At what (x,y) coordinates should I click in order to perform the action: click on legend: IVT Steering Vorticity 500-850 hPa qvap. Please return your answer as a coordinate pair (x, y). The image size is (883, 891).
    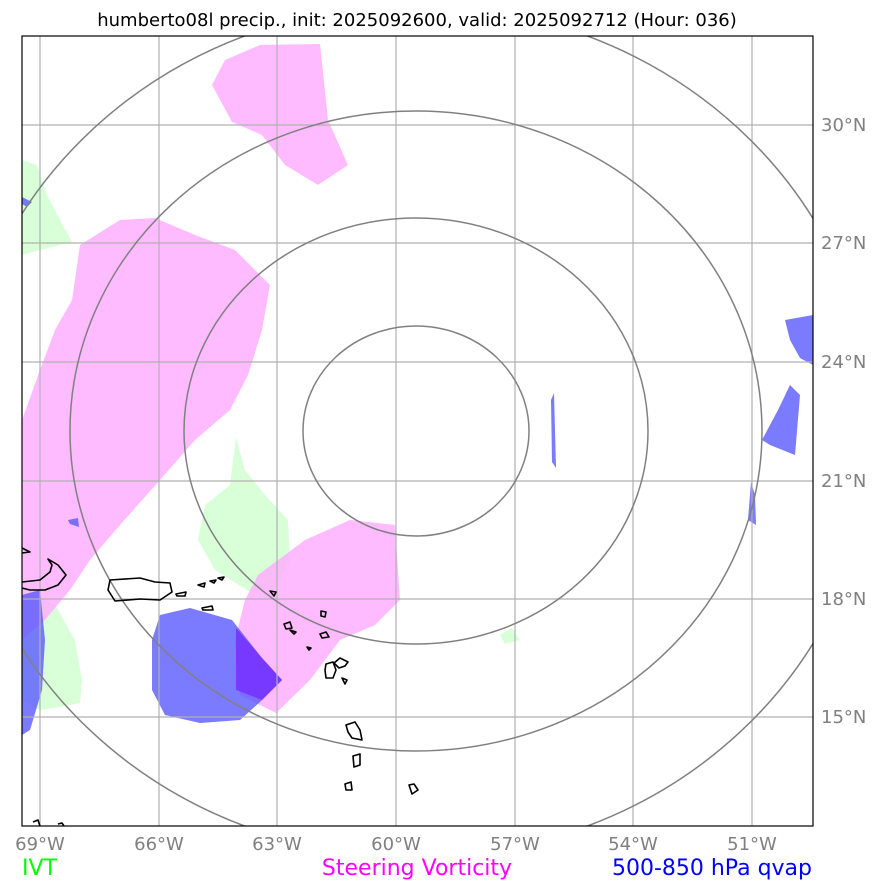
    Looking at the image, I should click on (417, 868).